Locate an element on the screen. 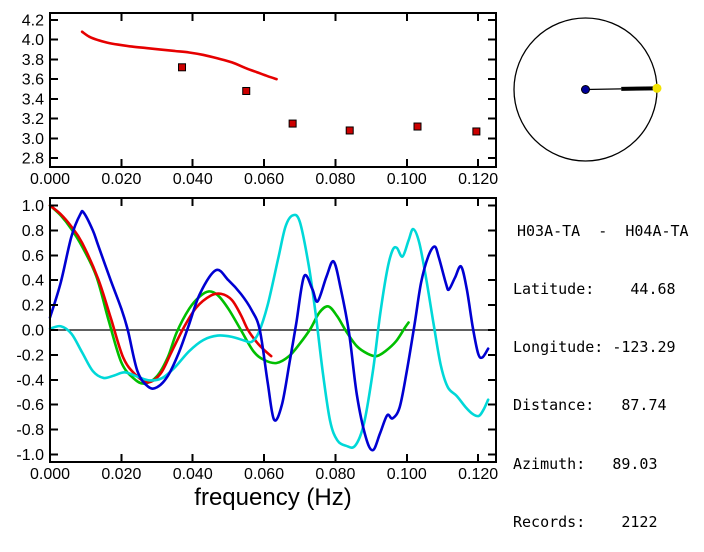  y-tick-label: 3.0 is located at coordinates (33, 139).